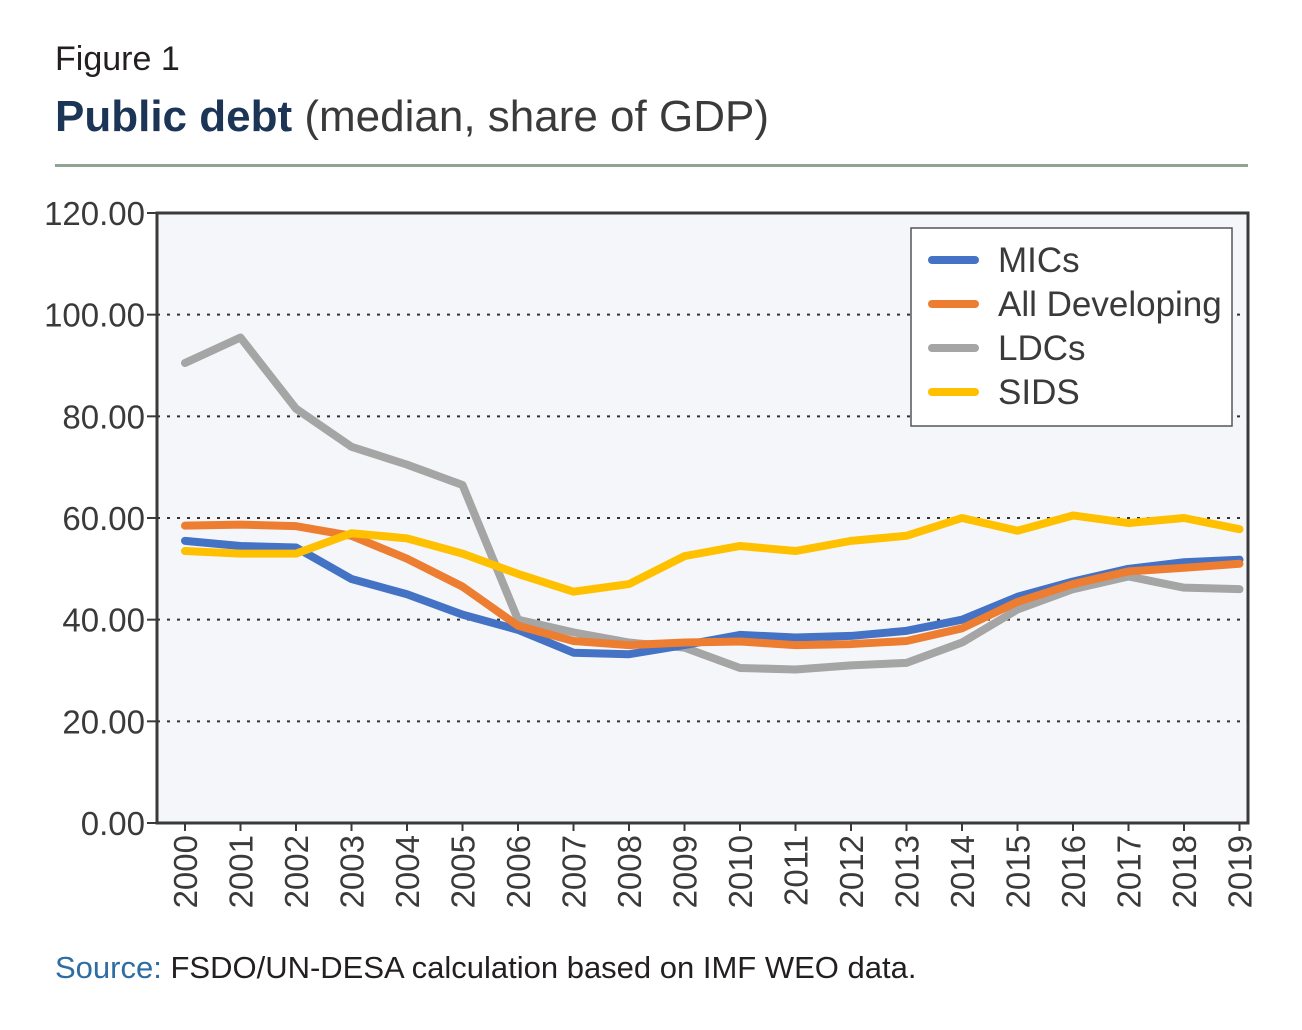 The width and height of the screenshot is (1302, 1030). I want to click on y-tick-label: 60.00, so click(103, 518).